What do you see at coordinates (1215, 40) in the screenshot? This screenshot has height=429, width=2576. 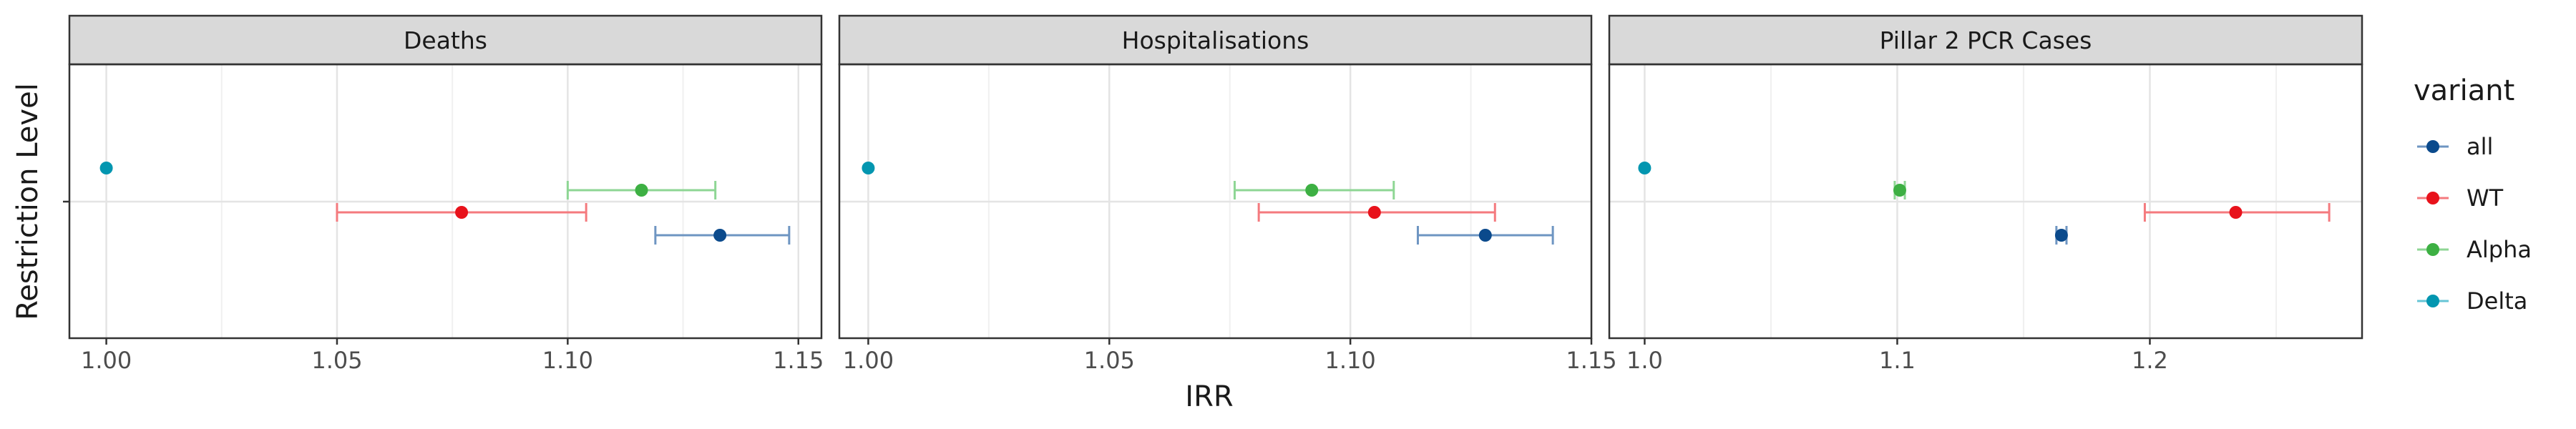 I see `facet-title: Hospitalisations` at bounding box center [1215, 40].